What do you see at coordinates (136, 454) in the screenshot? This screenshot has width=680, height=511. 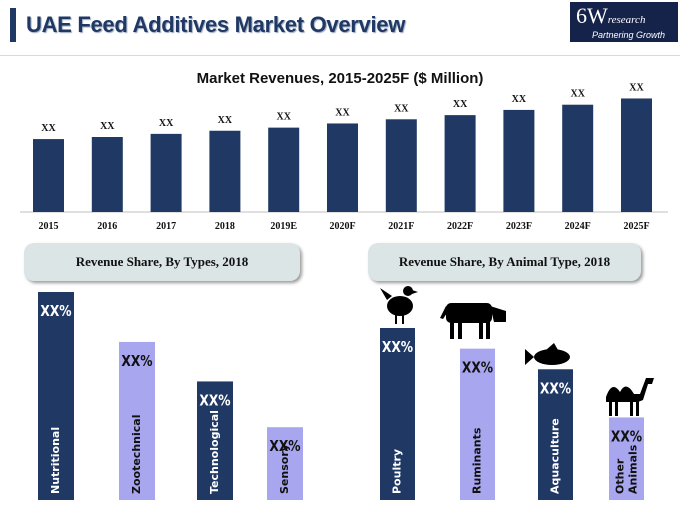 I see `type-category-label: Zootechnical` at bounding box center [136, 454].